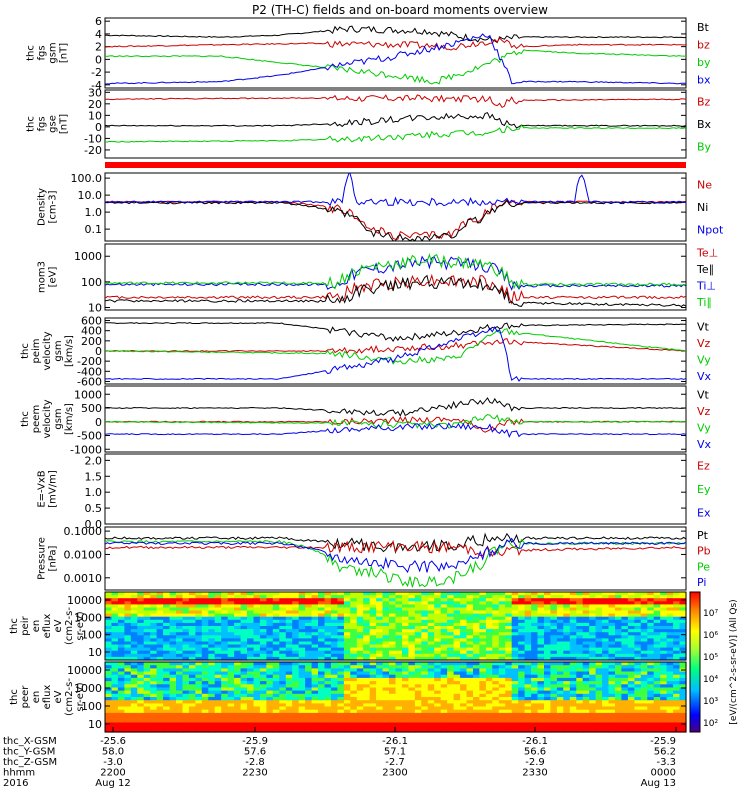  What do you see at coordinates (535, 752) in the screenshot?
I see `ephemeris-value: 56.6` at bounding box center [535, 752].